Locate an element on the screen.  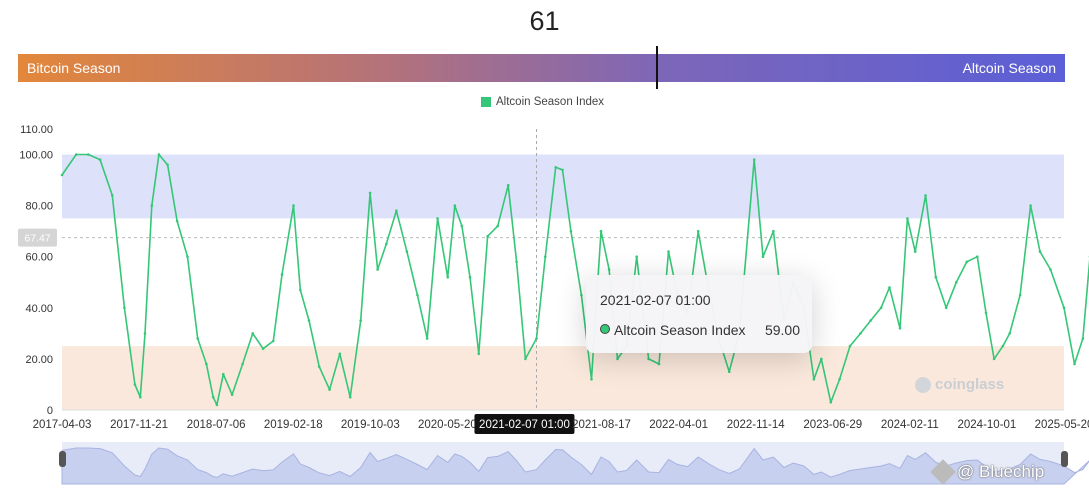
x-tick-label: 2021-08-17 is located at coordinates (601, 425).